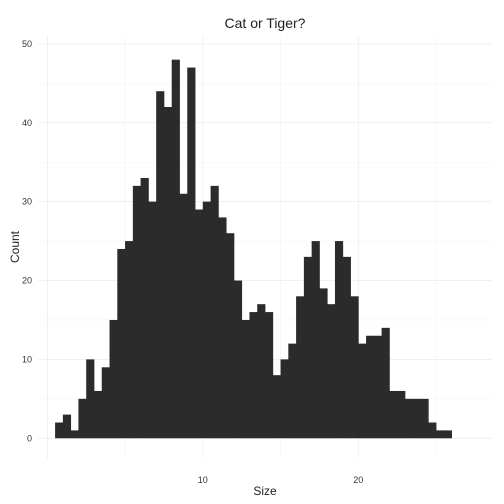 Image resolution: width=504 pixels, height=504 pixels. I want to click on y-tick-label: 10, so click(27, 359).